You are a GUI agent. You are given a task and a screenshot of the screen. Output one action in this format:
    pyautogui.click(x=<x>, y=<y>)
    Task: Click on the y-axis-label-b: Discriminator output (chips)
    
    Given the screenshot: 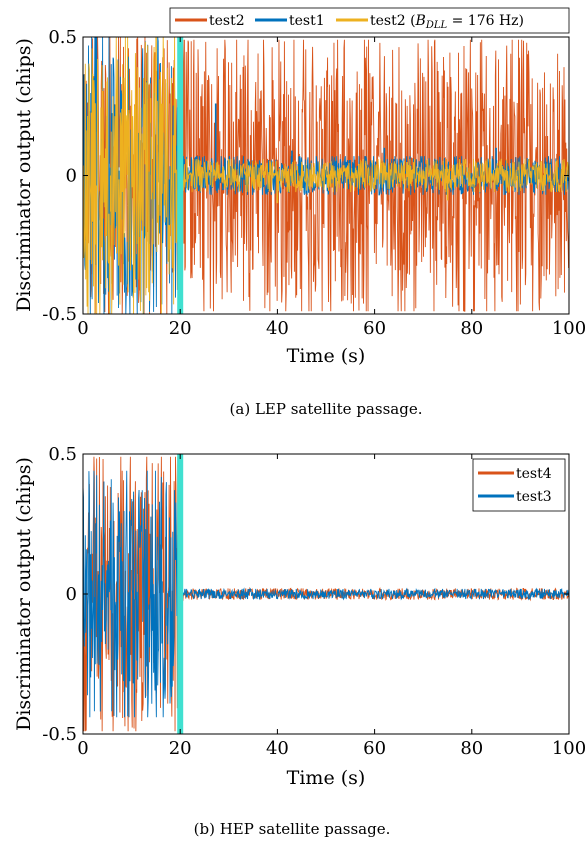 What is the action you would take?
    pyautogui.click(x=24, y=594)
    